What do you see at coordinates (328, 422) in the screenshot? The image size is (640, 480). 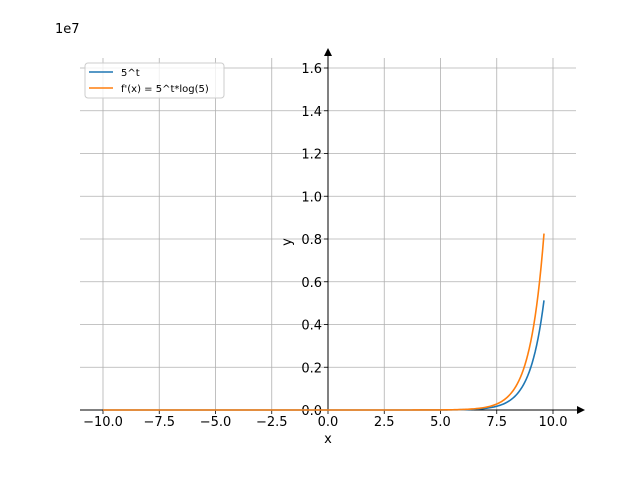 I see `x-tick-label: 0.0` at bounding box center [328, 422].